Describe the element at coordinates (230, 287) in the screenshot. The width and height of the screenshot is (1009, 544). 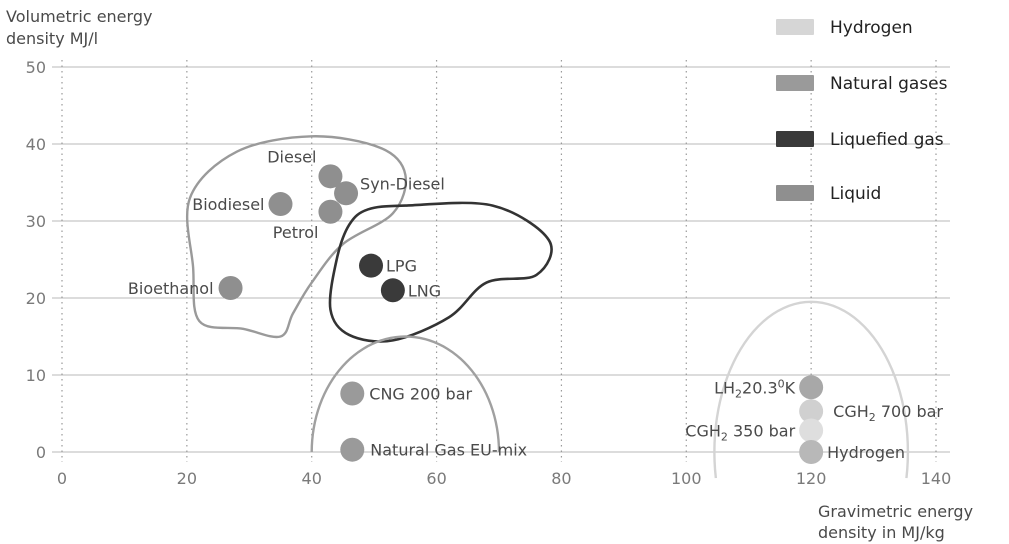
I see `point-bioethanol` at that location.